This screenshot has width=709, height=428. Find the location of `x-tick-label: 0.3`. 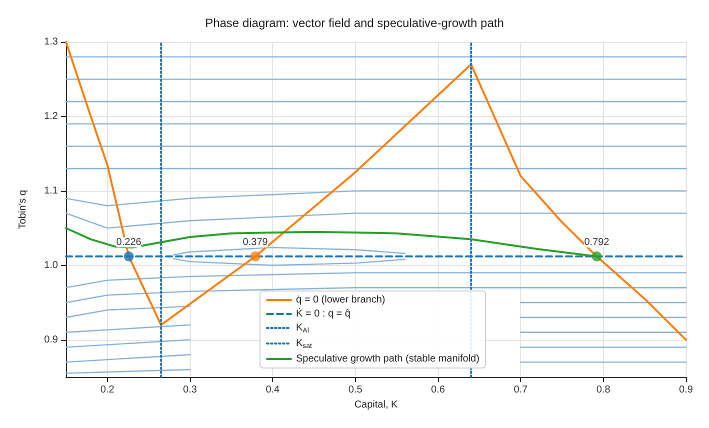

x-tick-label: 0.3 is located at coordinates (190, 390).